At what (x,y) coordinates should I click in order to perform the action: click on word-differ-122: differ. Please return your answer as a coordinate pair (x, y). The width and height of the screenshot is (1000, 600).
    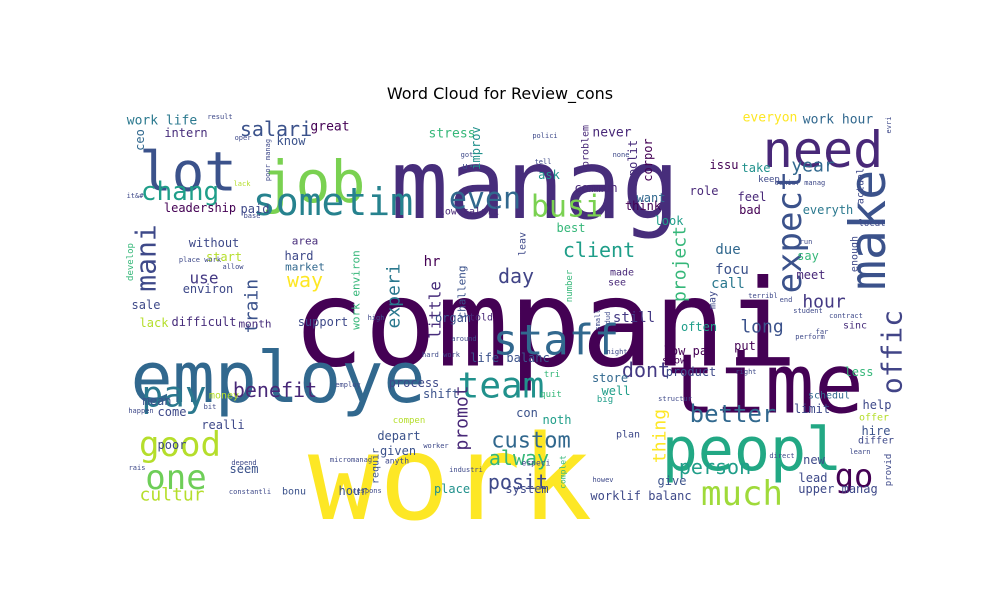
    Looking at the image, I should click on (876, 441).